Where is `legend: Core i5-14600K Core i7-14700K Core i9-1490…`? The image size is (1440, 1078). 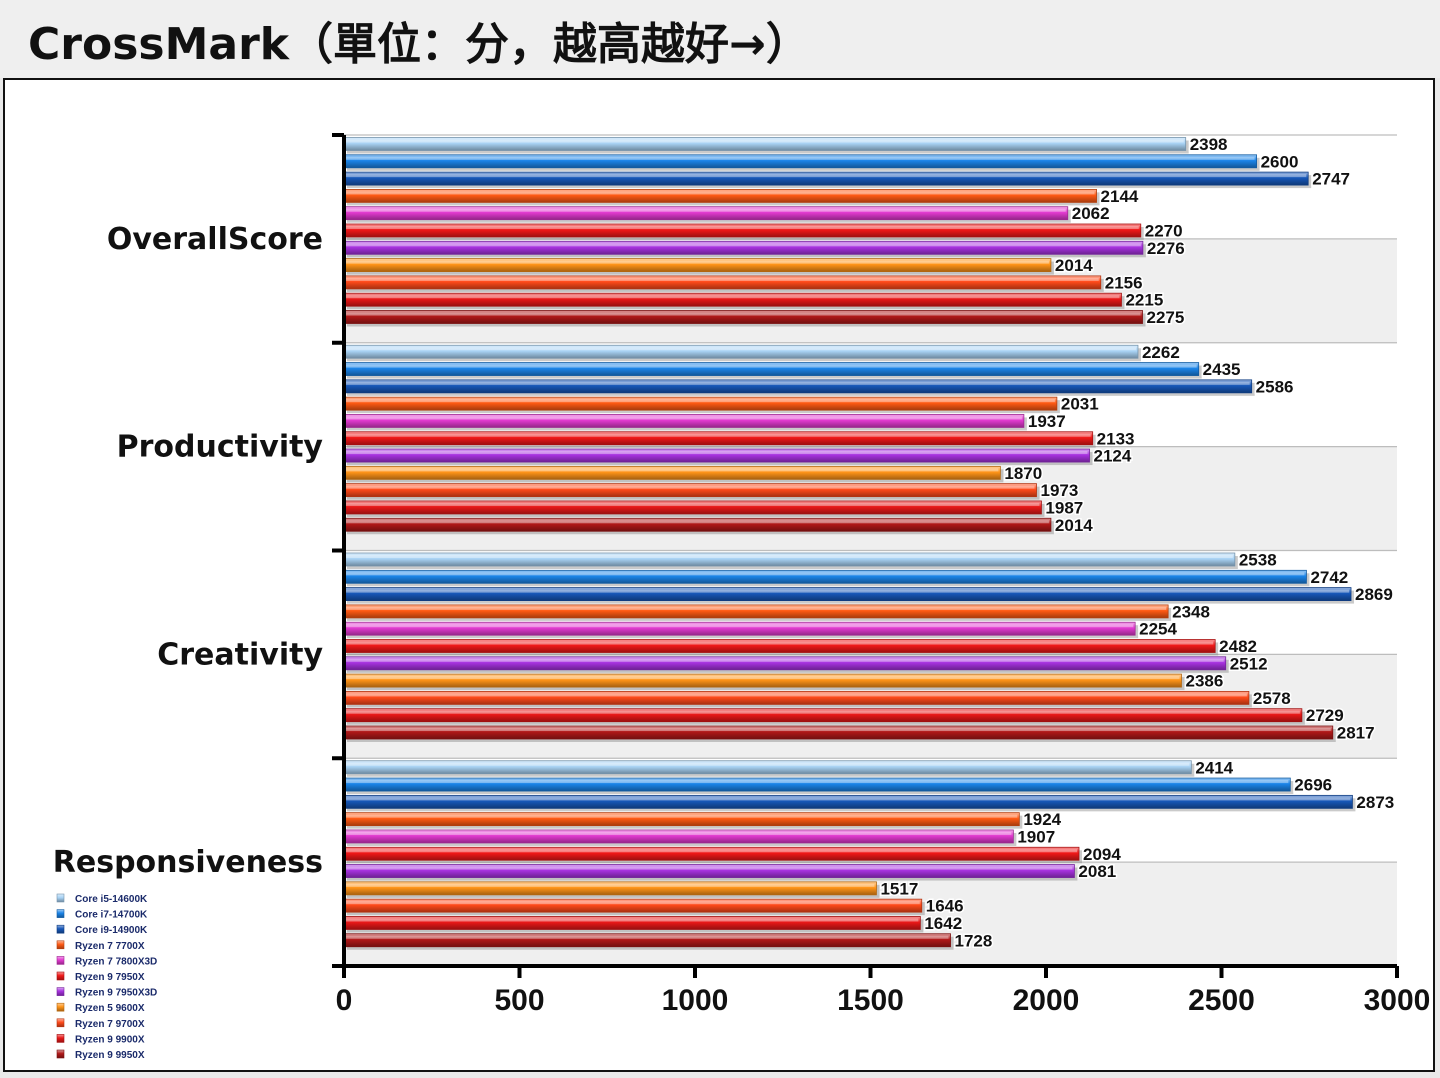
legend: Core i5-14600K Core i7-14700K Core i9-1490… is located at coordinates (106, 977).